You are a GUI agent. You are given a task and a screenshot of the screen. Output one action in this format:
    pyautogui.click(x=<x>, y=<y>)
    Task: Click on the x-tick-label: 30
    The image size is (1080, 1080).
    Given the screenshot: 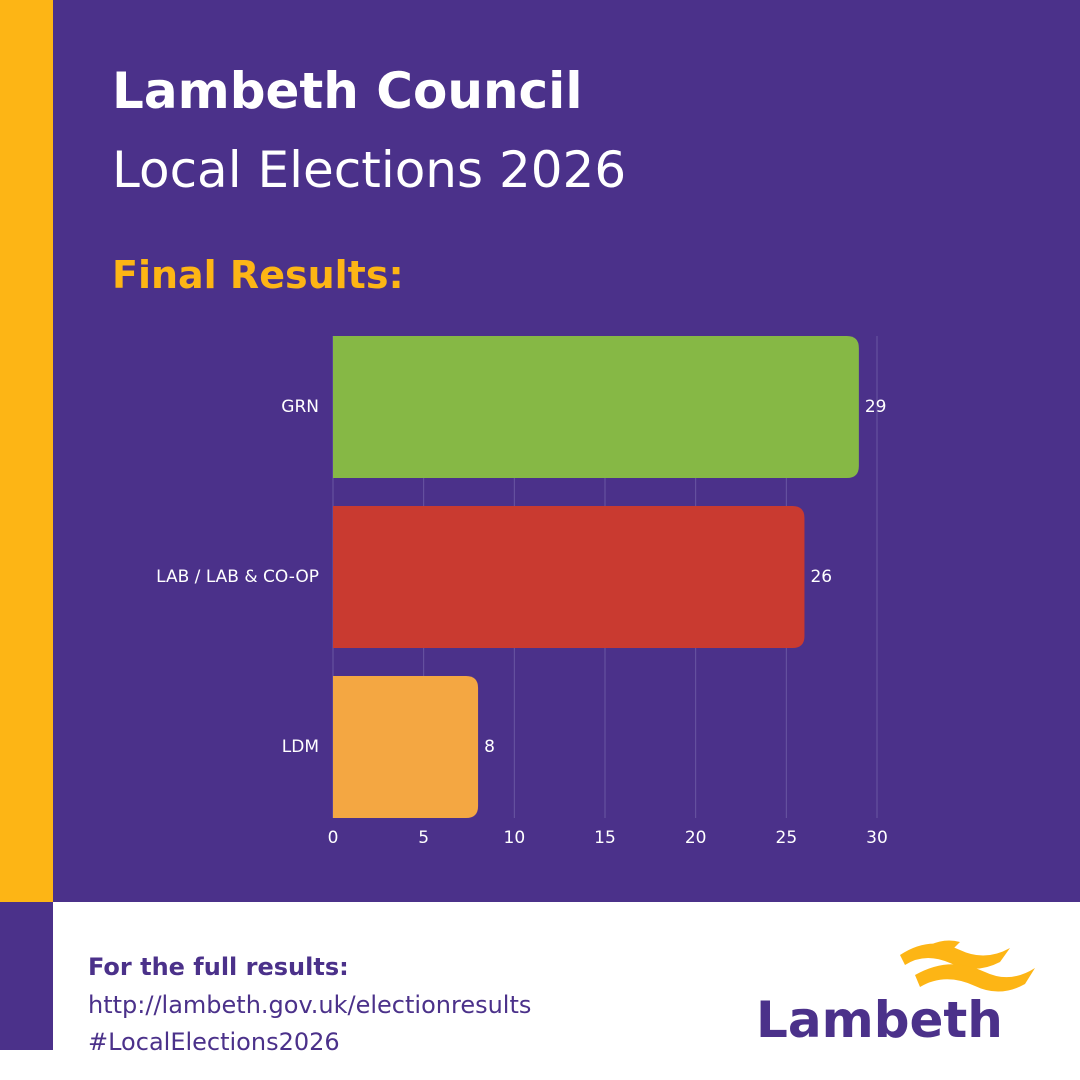 What is the action you would take?
    pyautogui.click(x=877, y=838)
    